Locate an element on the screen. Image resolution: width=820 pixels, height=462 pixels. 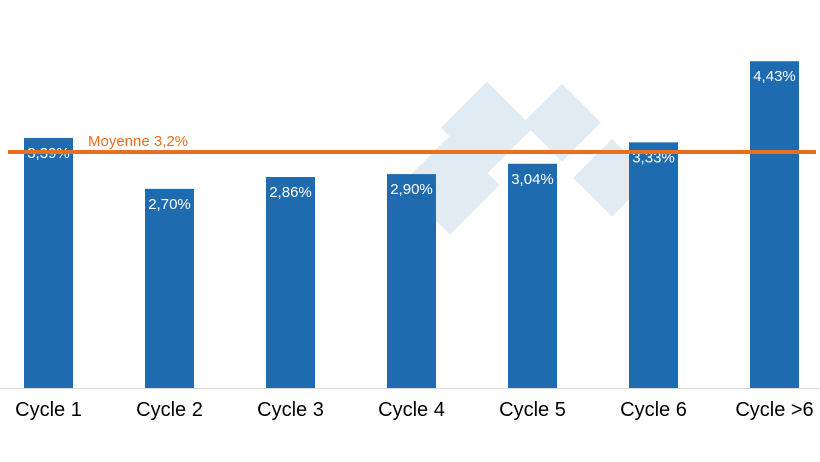
x-tick-label: Cycle >6 is located at coordinates (774, 410).